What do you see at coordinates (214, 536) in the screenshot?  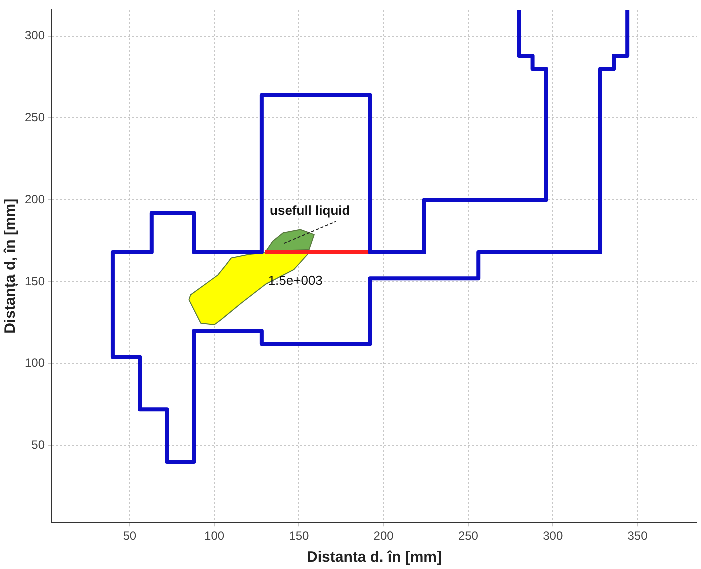 I see `x-tick-label: 100` at bounding box center [214, 536].